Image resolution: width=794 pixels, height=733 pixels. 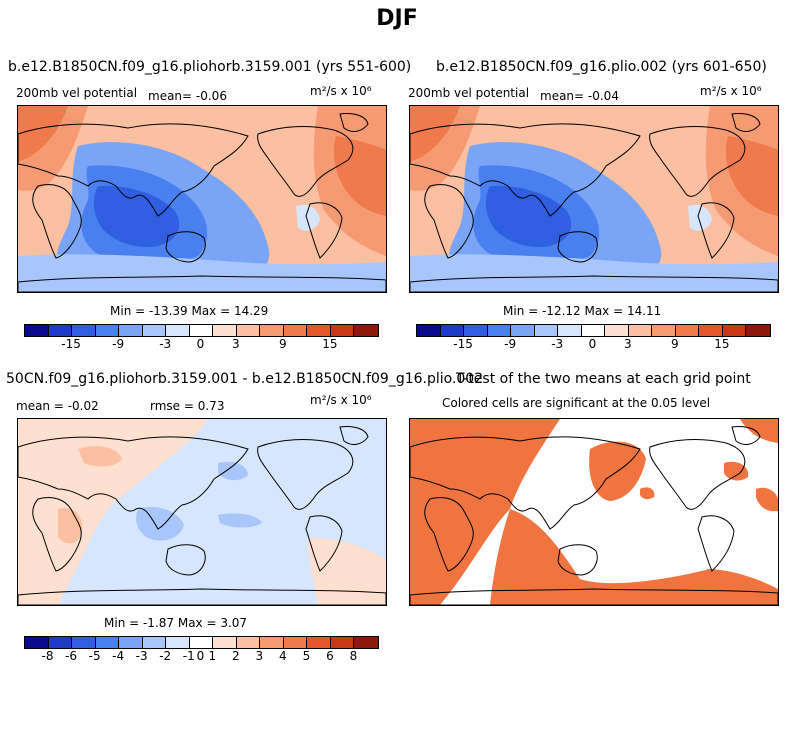 I want to click on panel3-minmax: Min = -1.87 Max = 3.07, so click(x=176, y=623).